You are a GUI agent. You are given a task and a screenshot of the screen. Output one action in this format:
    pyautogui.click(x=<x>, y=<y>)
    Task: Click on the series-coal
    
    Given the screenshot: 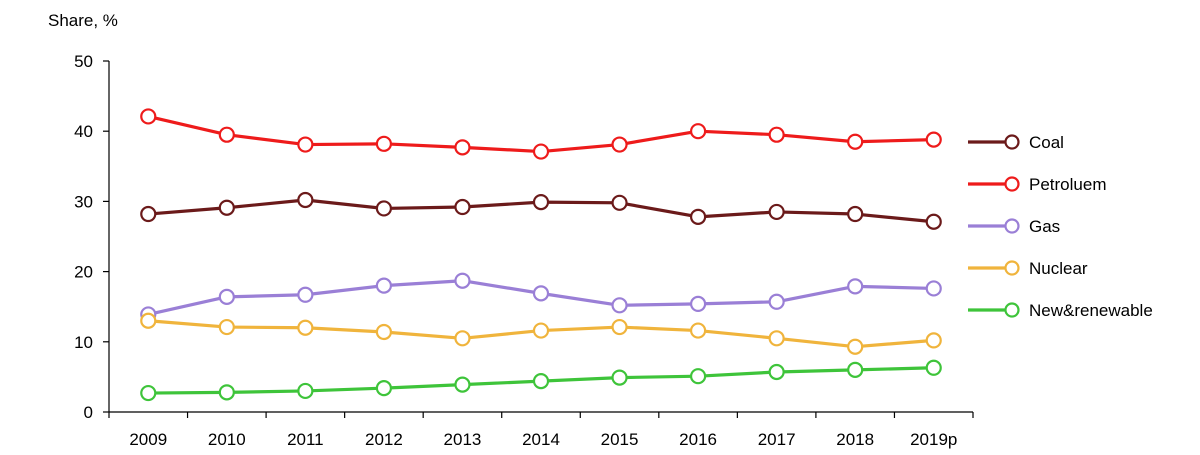 What is the action you would take?
    pyautogui.click(x=541, y=210)
    